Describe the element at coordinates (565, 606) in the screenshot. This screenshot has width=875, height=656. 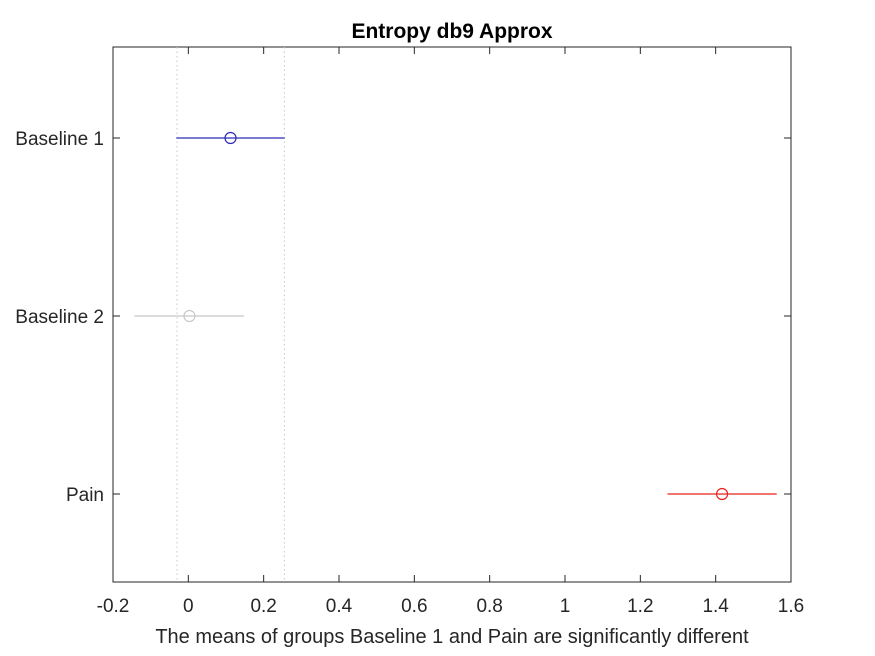
I see `x-tick-label: 1` at that location.